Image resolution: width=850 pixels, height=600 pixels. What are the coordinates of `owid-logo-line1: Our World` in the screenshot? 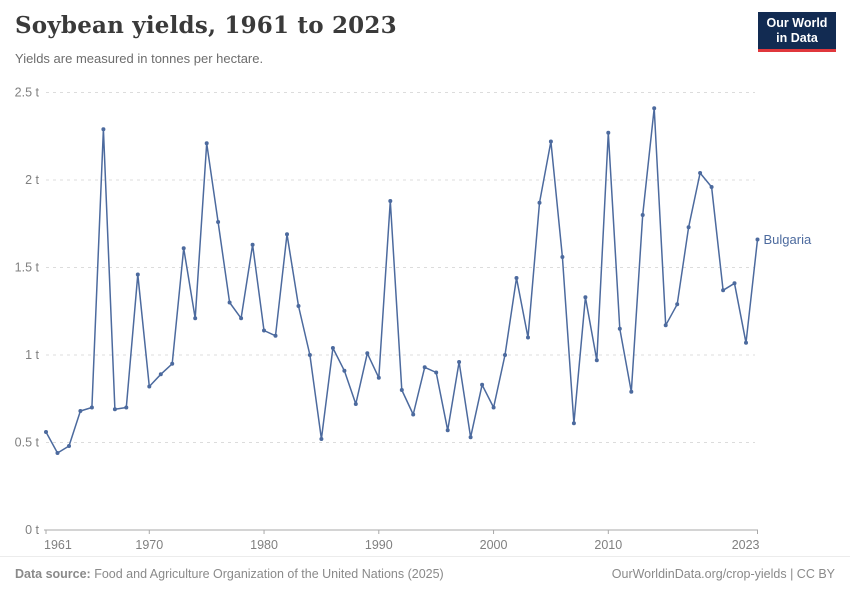 It's located at (797, 22).